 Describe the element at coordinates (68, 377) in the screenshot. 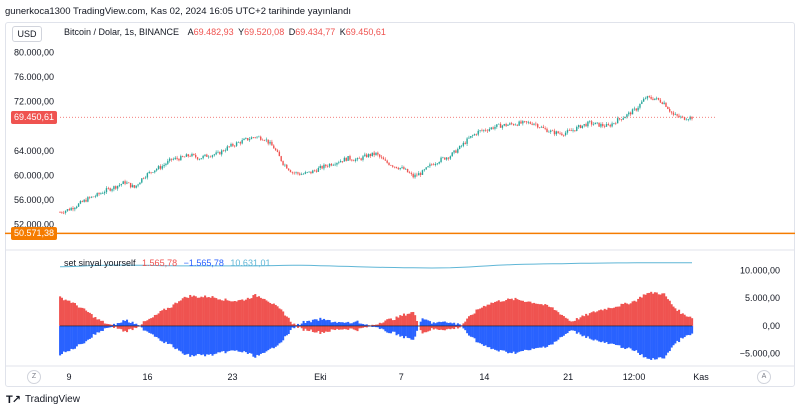

I see `time-tick-label: 9` at that location.